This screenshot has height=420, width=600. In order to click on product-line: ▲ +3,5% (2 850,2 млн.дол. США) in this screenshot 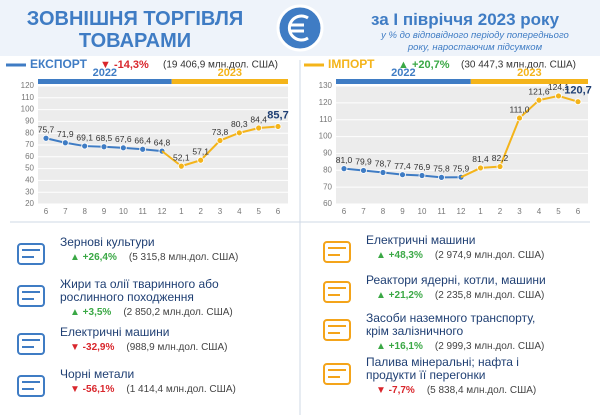, I will do `click(180, 312)`.